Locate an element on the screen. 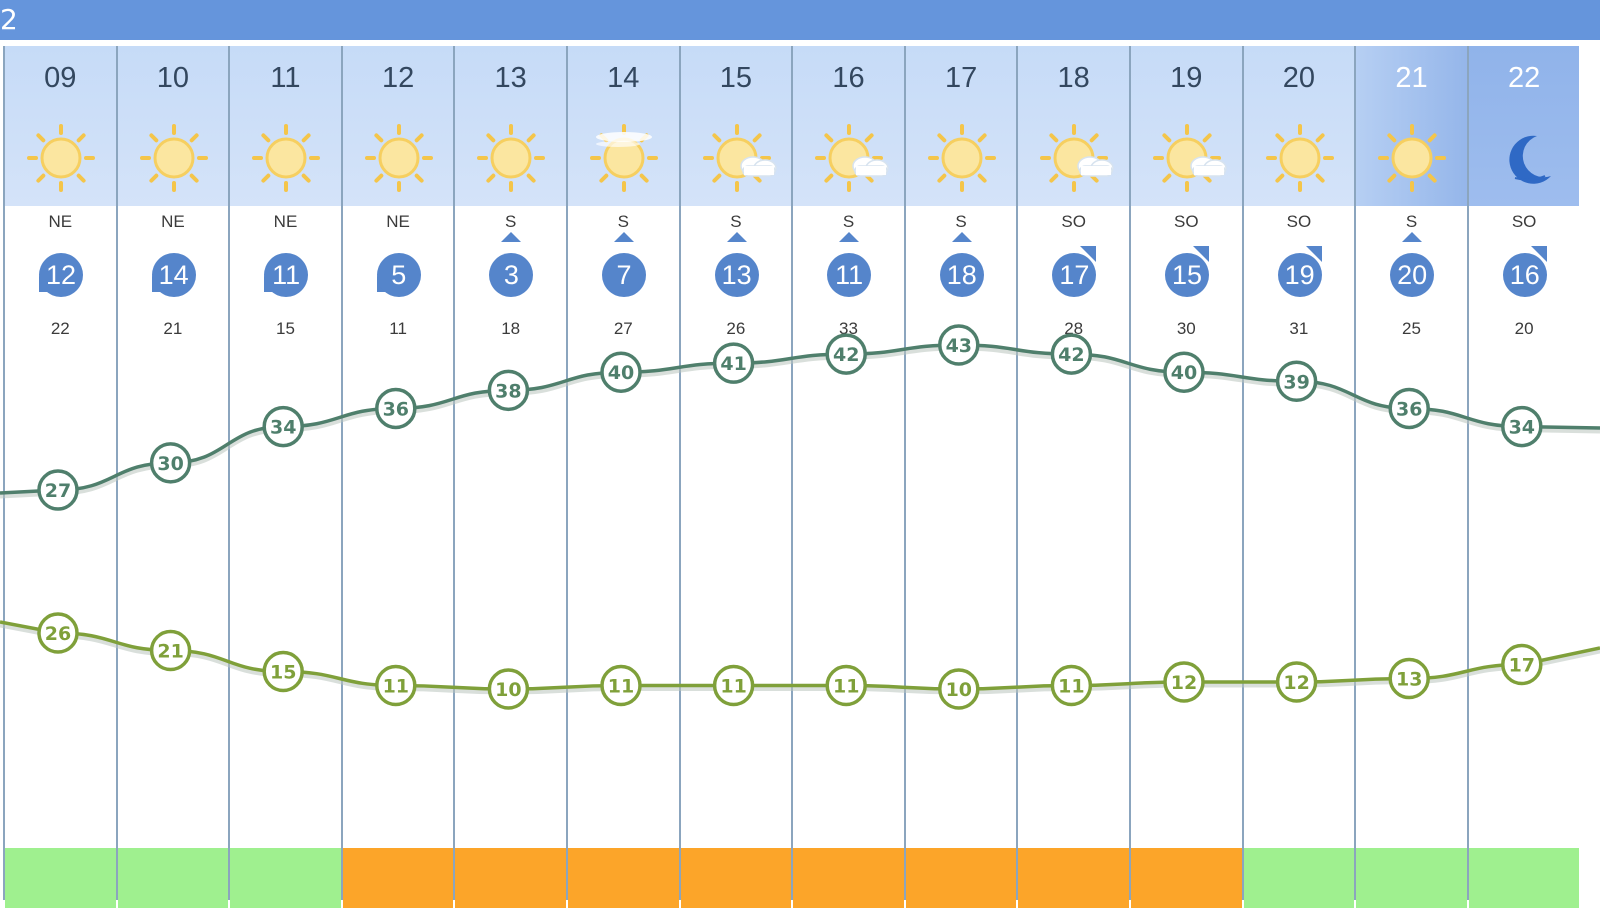  wind-speed-badge: 20 is located at coordinates (1412, 275).